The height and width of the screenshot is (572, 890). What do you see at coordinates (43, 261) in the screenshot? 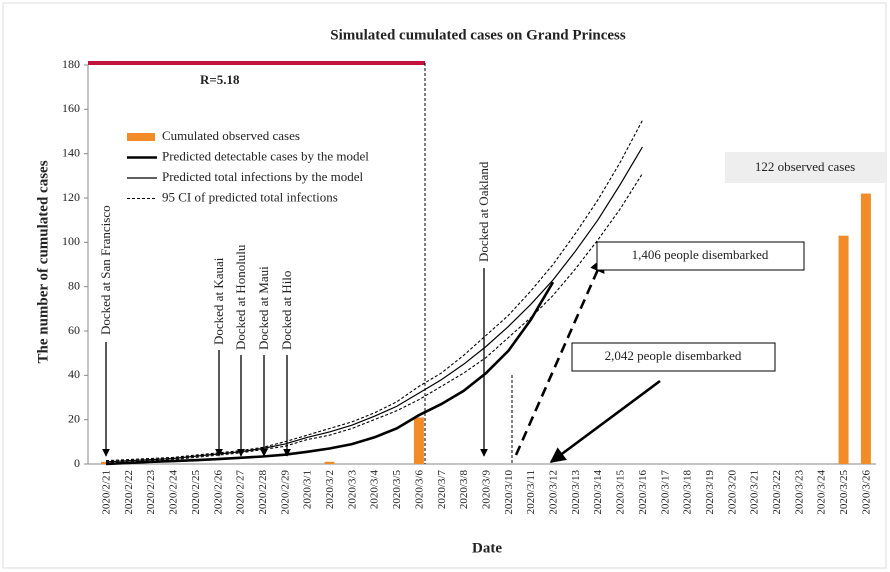
I see `y-axis-title: The number of cumulated cases` at bounding box center [43, 261].